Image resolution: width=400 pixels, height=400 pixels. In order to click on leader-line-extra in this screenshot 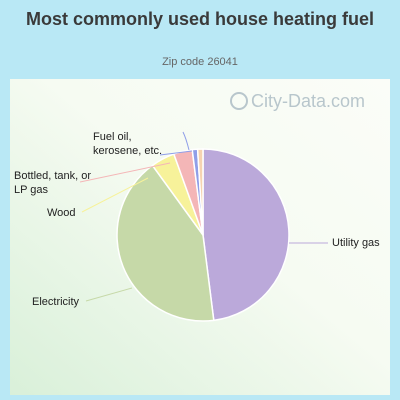, I will do `click(186, 141)`.